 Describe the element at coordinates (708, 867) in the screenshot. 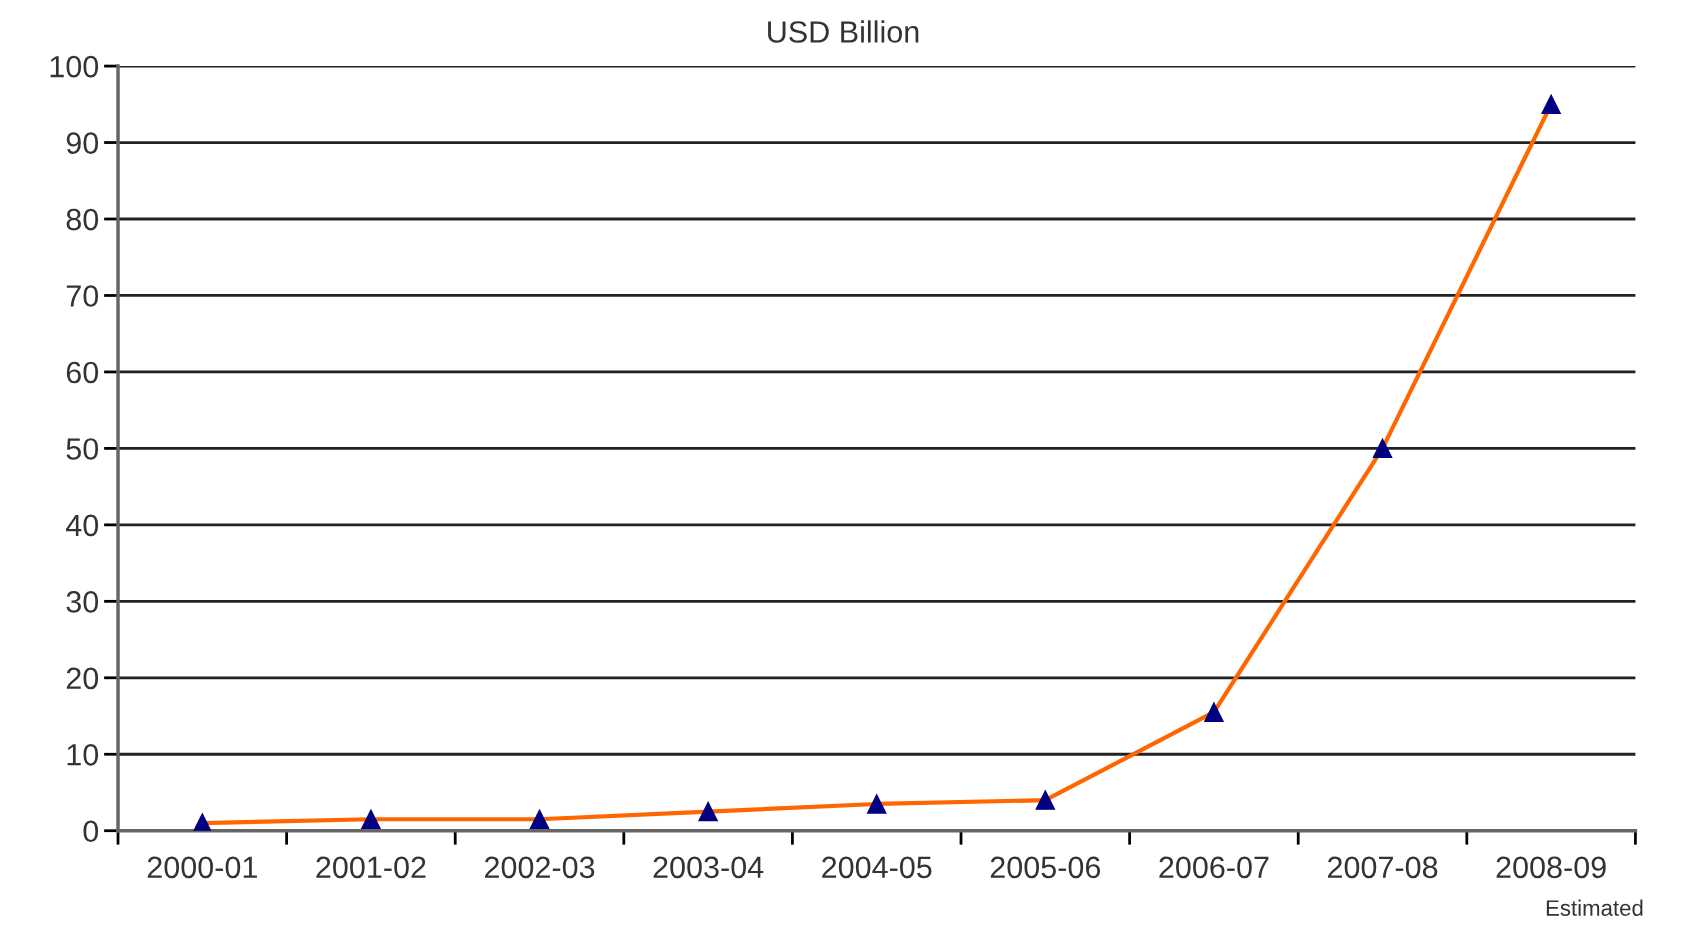

I see `x-tick-label: 2003-04` at that location.